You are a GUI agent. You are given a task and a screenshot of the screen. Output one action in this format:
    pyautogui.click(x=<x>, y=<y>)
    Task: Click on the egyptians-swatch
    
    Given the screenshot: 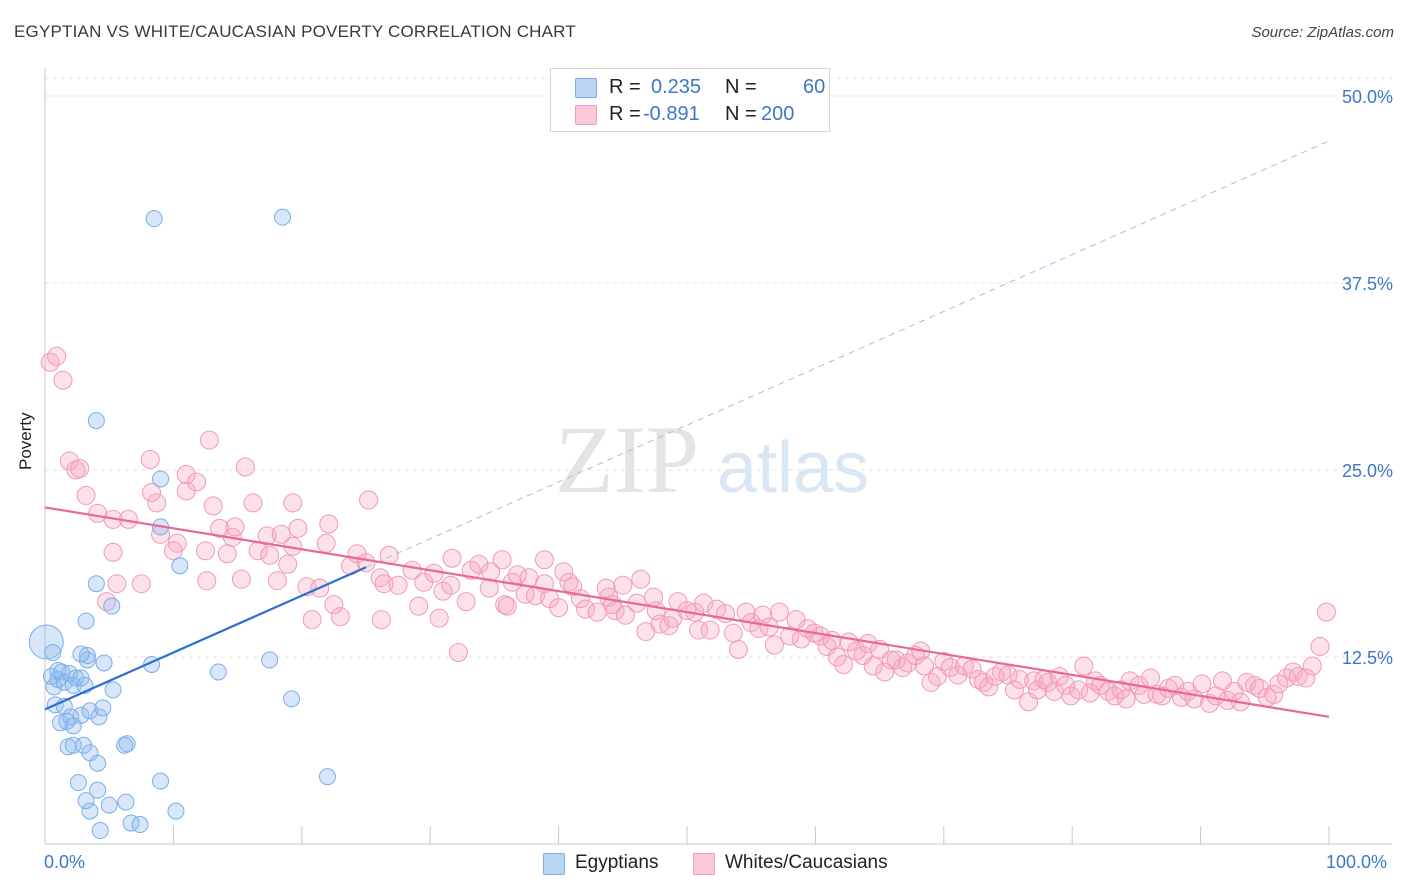 What is the action you would take?
    pyautogui.click(x=586, y=88)
    